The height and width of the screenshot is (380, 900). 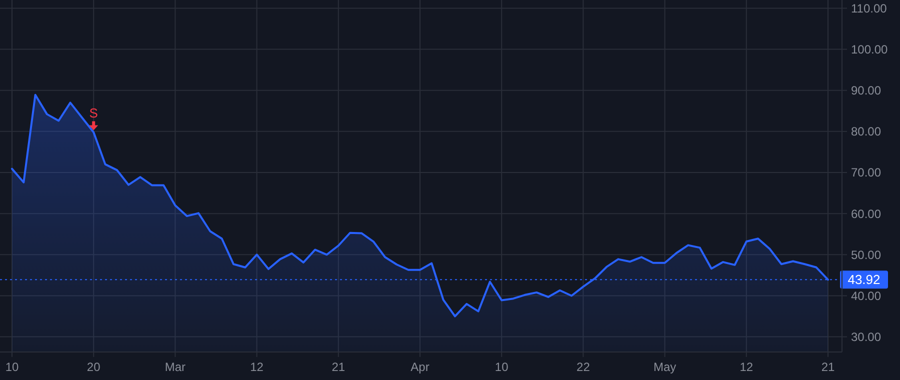 What do you see at coordinates (866, 173) in the screenshot?
I see `y-tick-label: 70.00` at bounding box center [866, 173].